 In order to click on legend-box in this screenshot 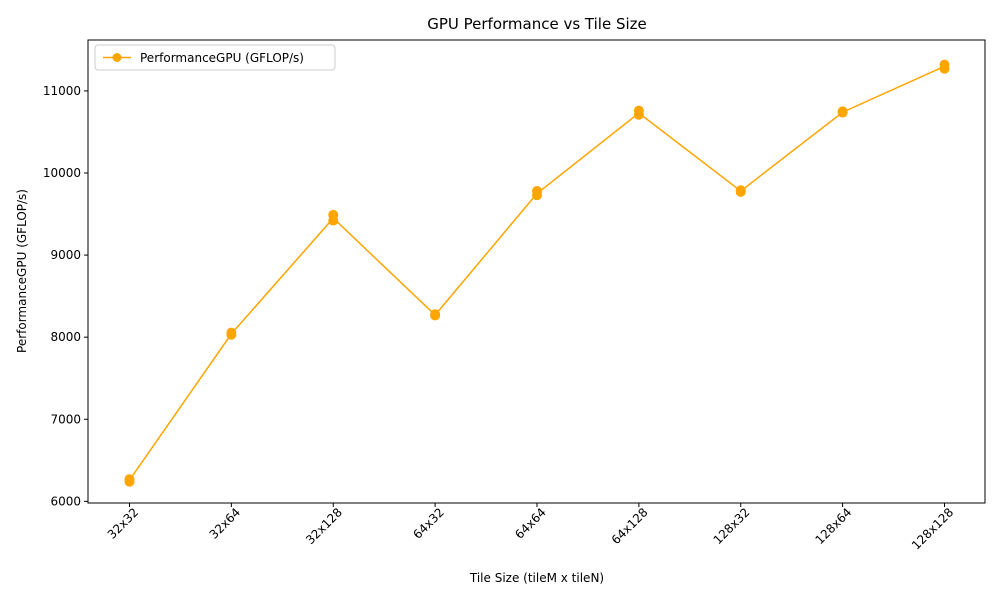, I will do `click(215, 57)`.